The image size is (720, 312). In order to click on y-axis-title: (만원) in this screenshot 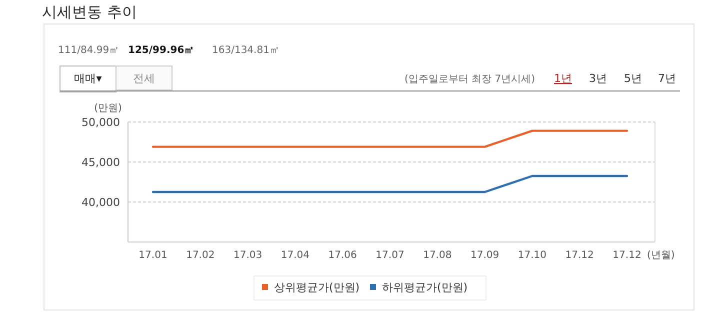, I will do `click(108, 108)`.